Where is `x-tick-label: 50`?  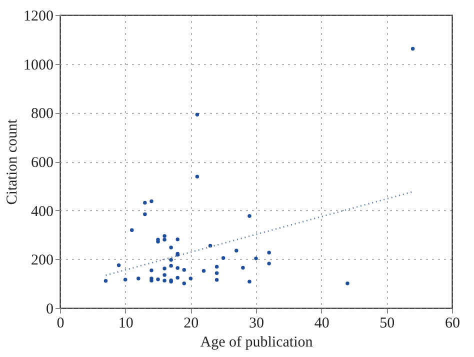
x-tick-label: 50 is located at coordinates (387, 324).